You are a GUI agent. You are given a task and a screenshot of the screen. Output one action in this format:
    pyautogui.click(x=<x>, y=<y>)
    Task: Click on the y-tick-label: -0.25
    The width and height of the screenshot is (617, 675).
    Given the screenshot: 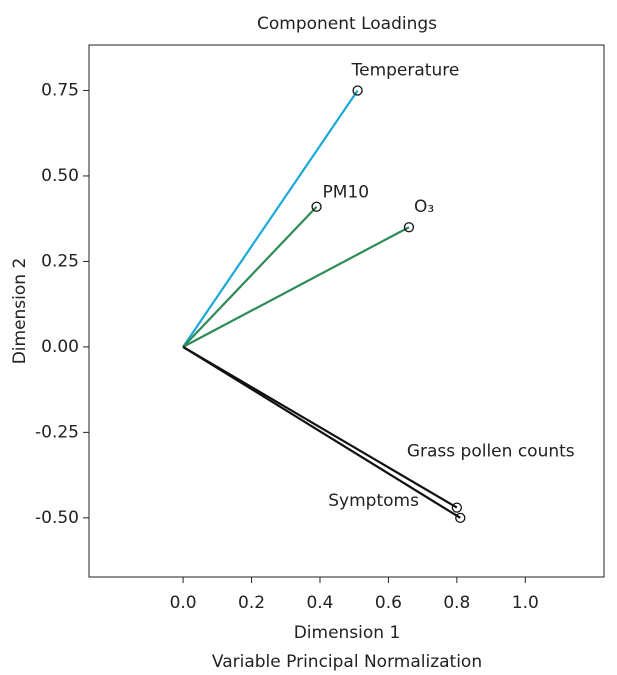 What is the action you would take?
    pyautogui.click(x=57, y=432)
    